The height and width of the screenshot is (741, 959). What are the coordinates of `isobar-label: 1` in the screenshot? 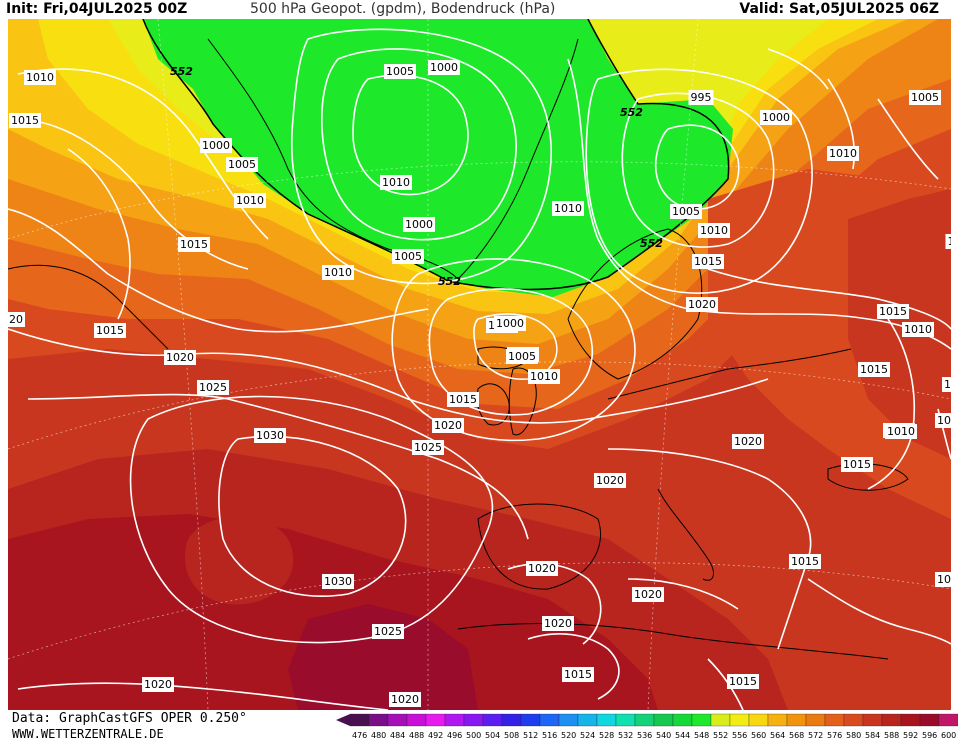 It's located at (950, 241).